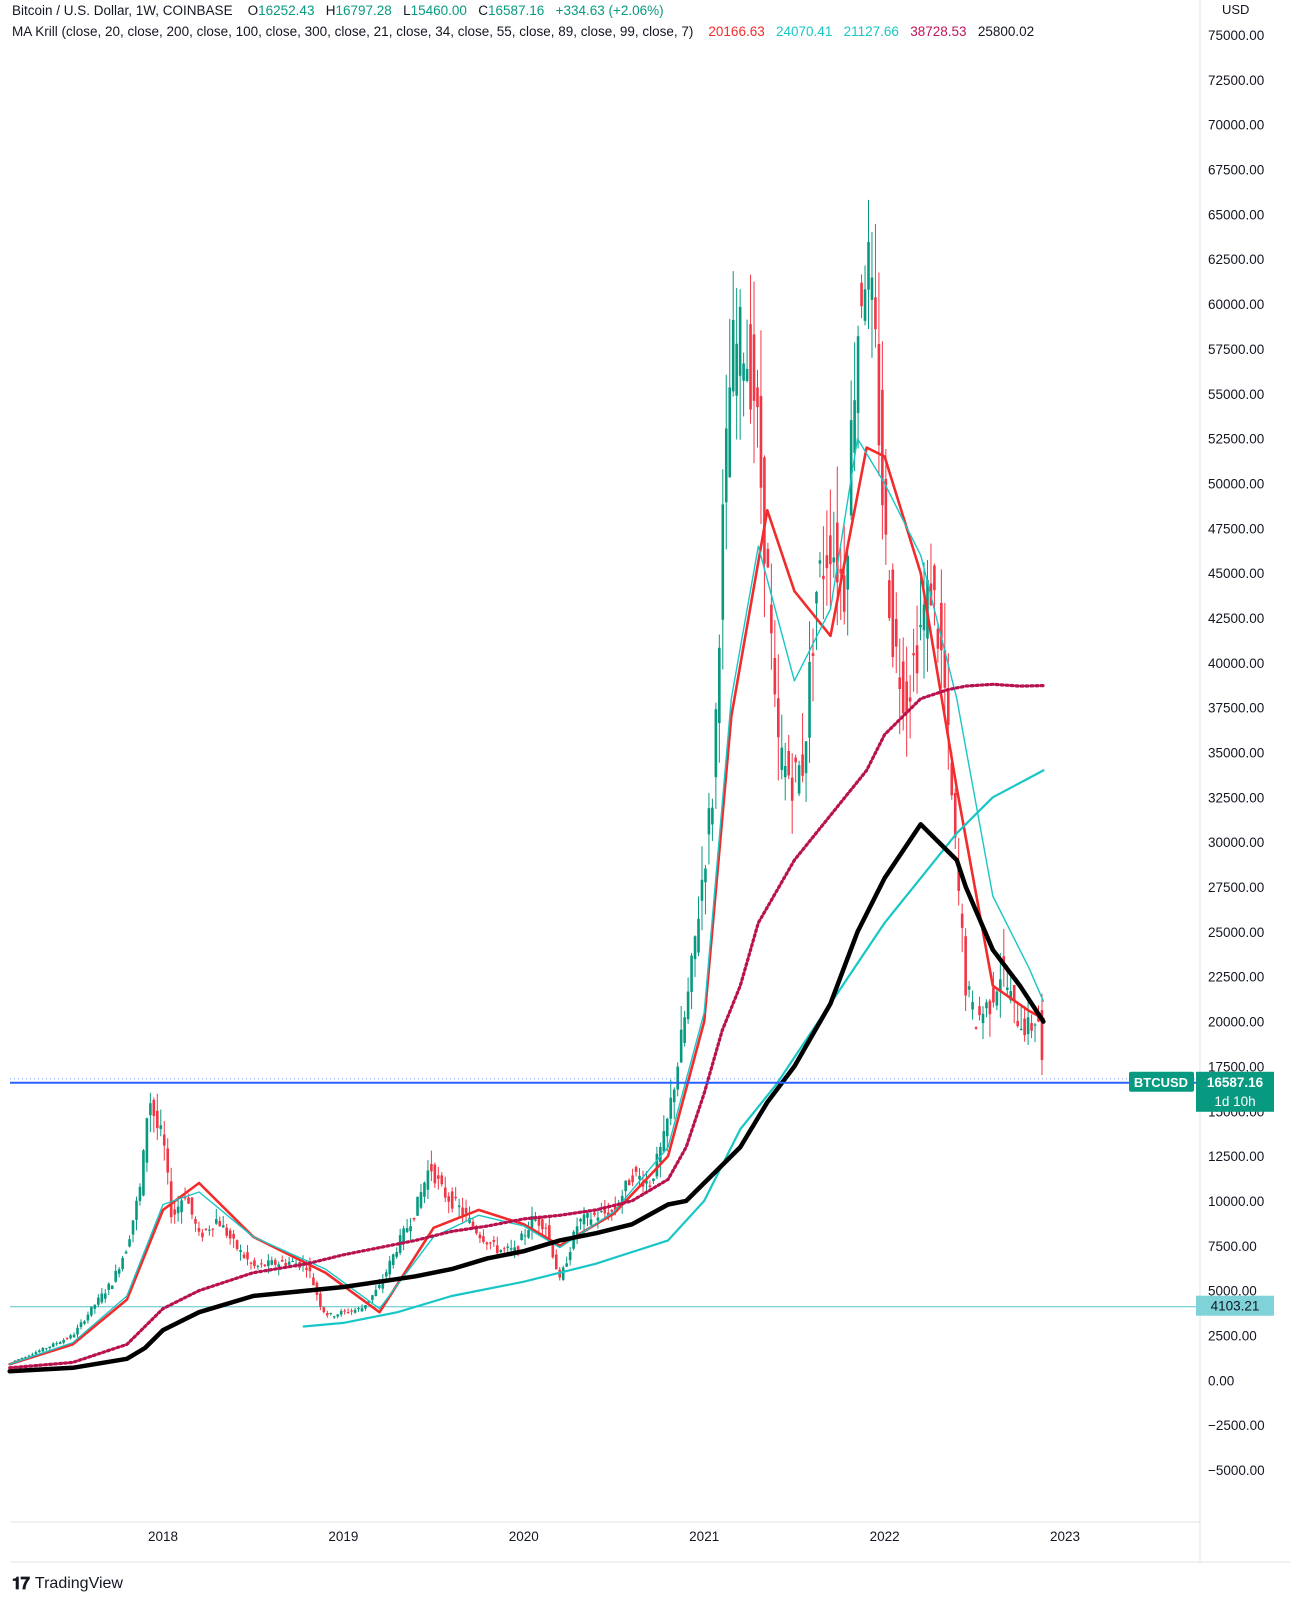 The height and width of the screenshot is (1600, 1303). I want to click on open-value: 16252.43, so click(286, 10).